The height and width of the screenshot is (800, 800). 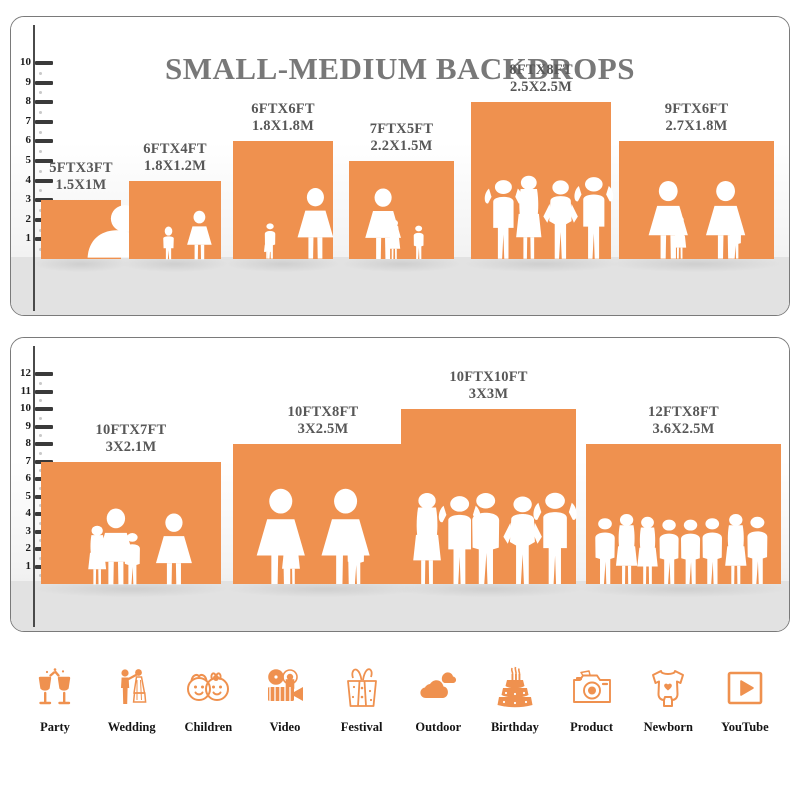 I want to click on bar-9ftx6ft, so click(x=696, y=200).